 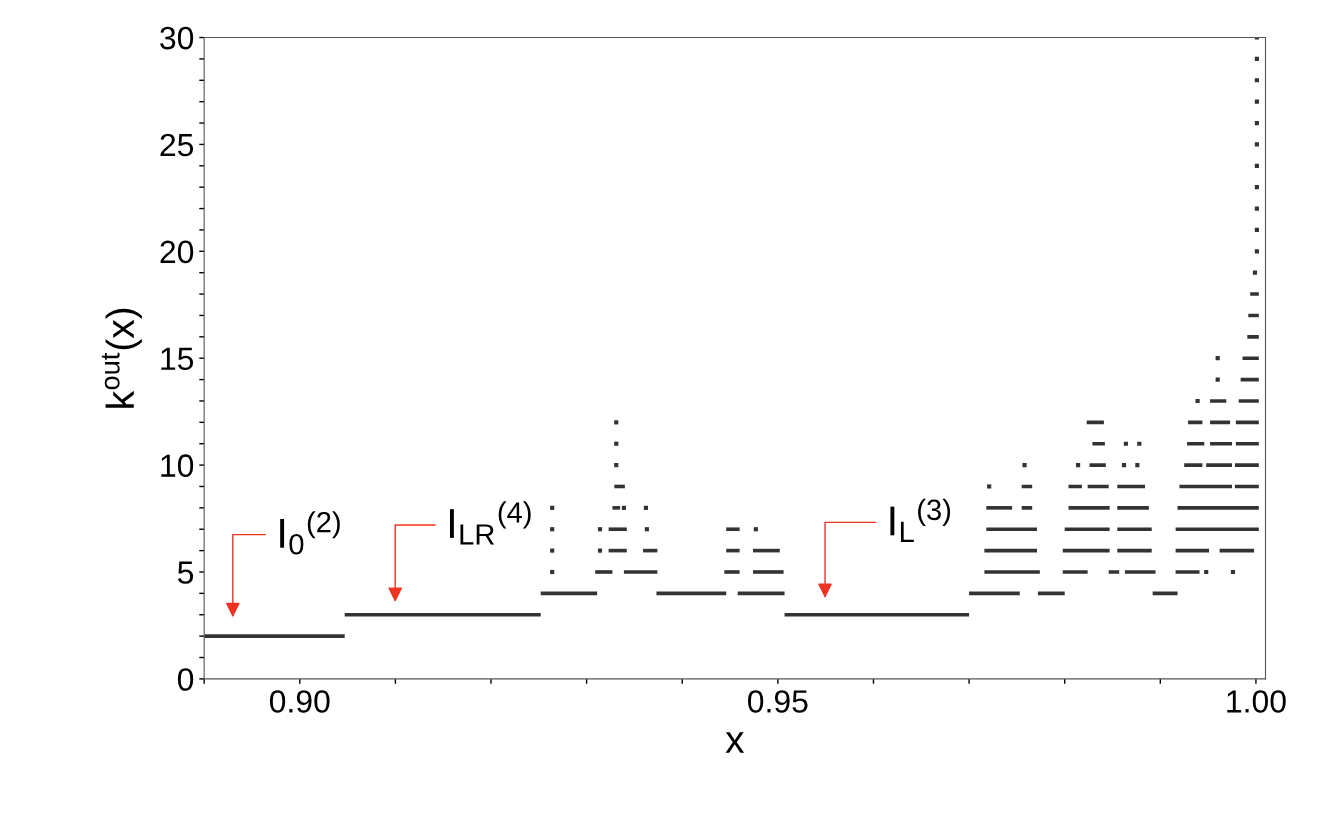 What do you see at coordinates (177, 465) in the screenshot?
I see `y-tick-label: 10` at bounding box center [177, 465].